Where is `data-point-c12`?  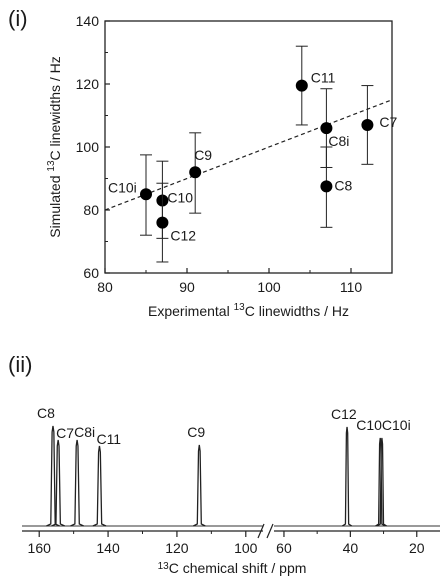 data-point-c12 is located at coordinates (162, 222).